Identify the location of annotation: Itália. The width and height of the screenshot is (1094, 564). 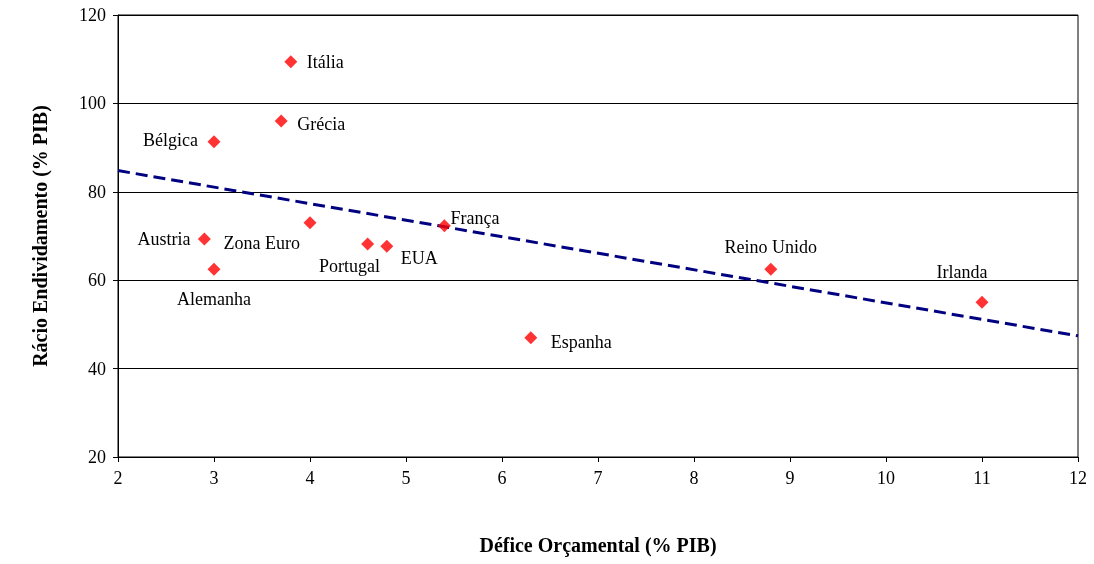
(325, 61).